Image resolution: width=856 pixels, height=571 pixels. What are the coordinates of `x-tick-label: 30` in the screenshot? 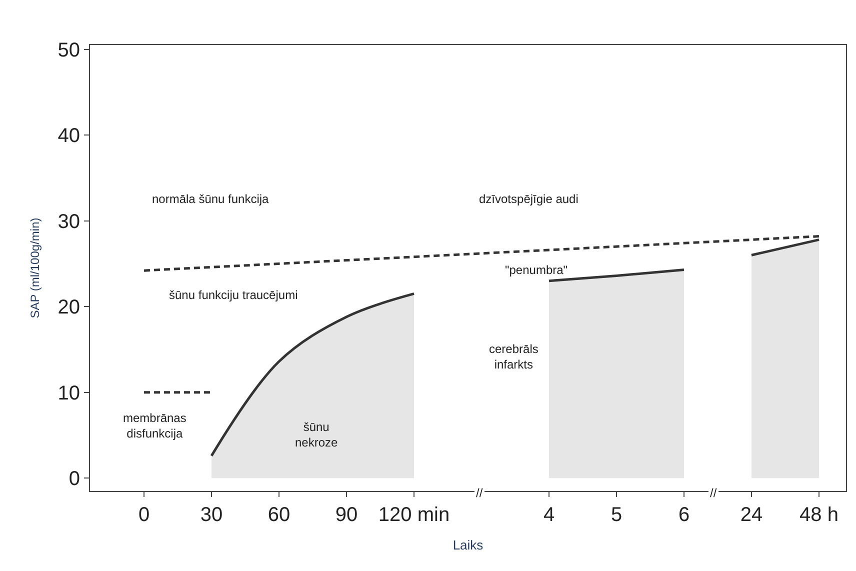 It's located at (211, 515).